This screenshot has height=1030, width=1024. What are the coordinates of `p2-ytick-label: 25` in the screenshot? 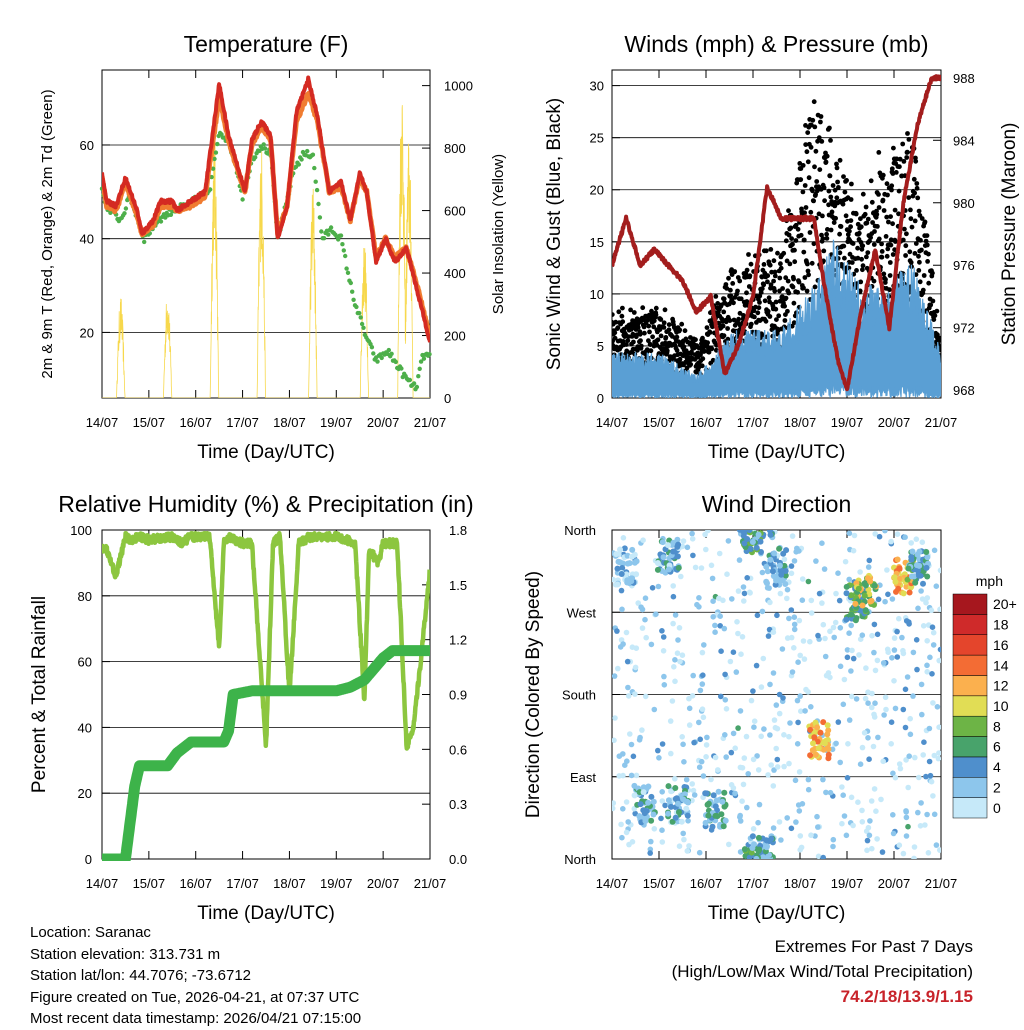 It's located at (597, 138).